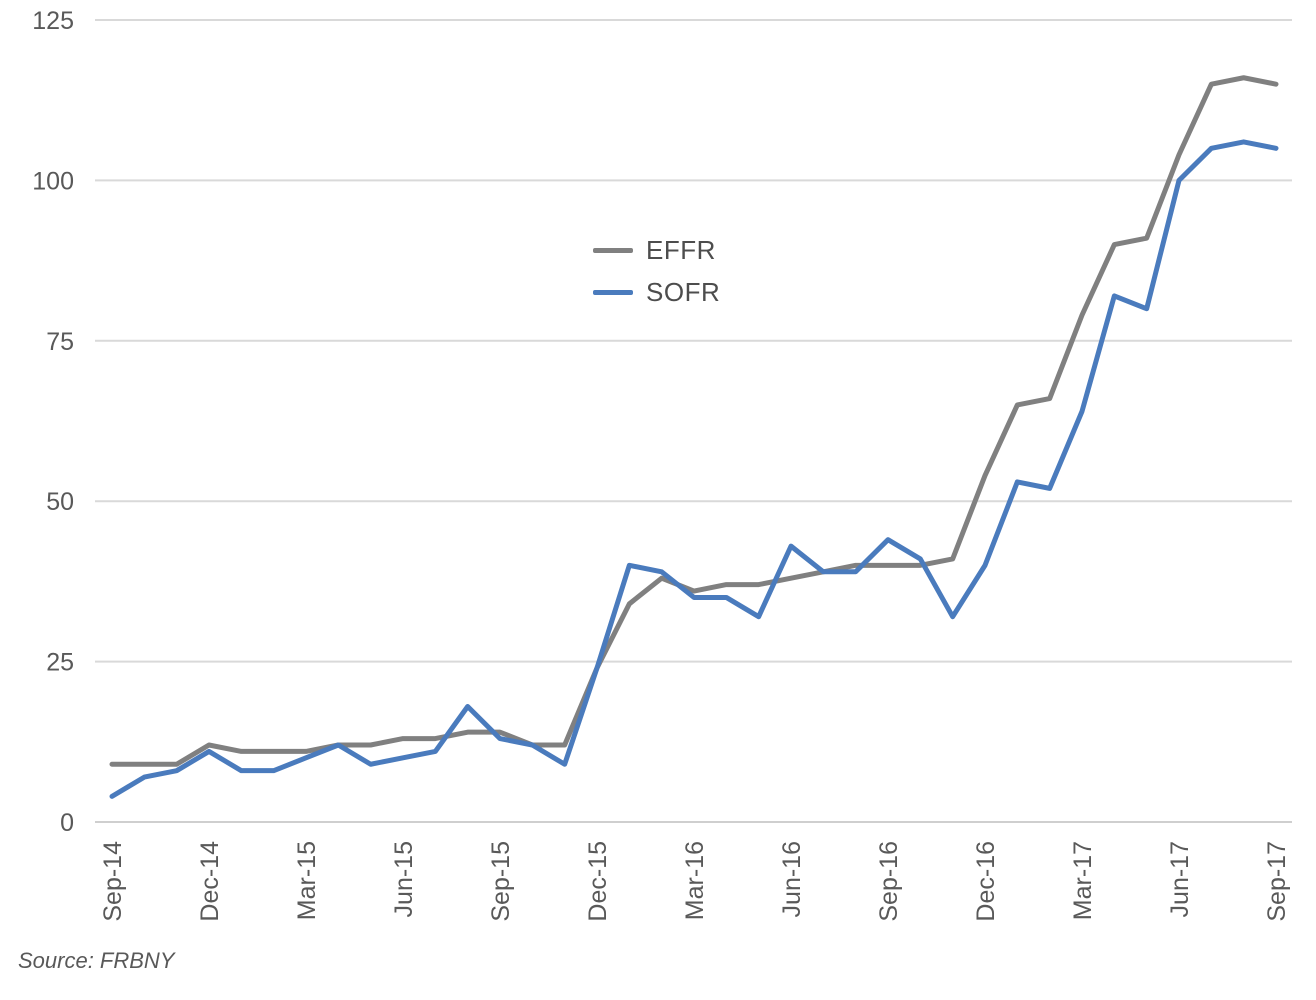  I want to click on x-tick-label: Sep-16, so click(889, 881).